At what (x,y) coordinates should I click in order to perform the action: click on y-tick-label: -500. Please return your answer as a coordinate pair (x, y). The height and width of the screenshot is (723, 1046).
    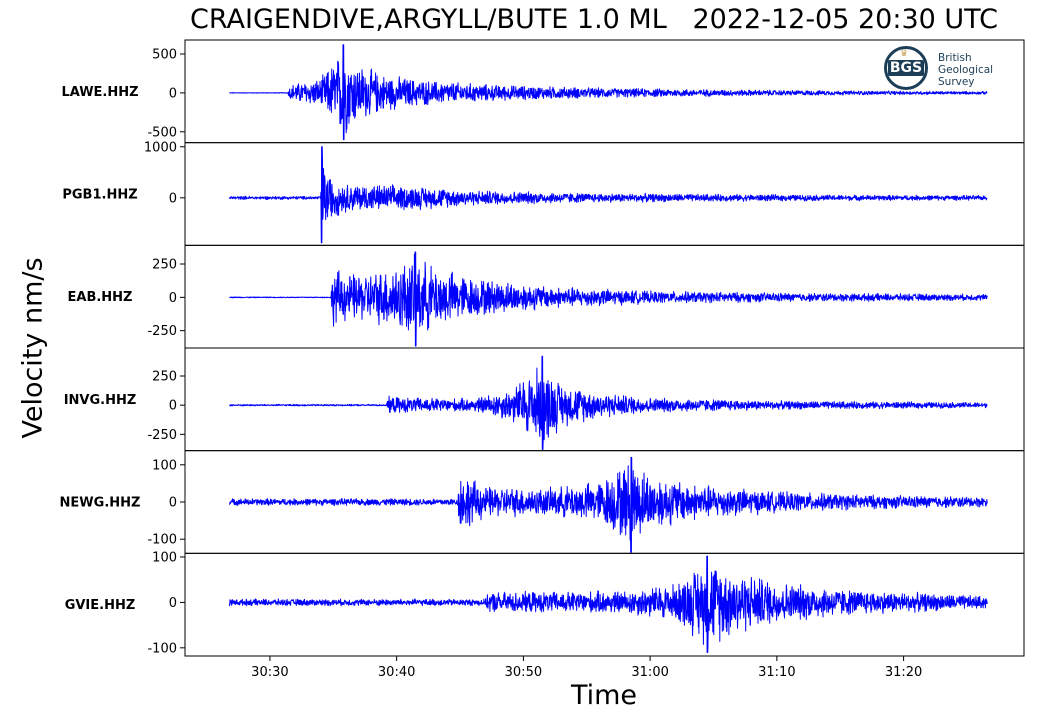
    Looking at the image, I should click on (162, 132).